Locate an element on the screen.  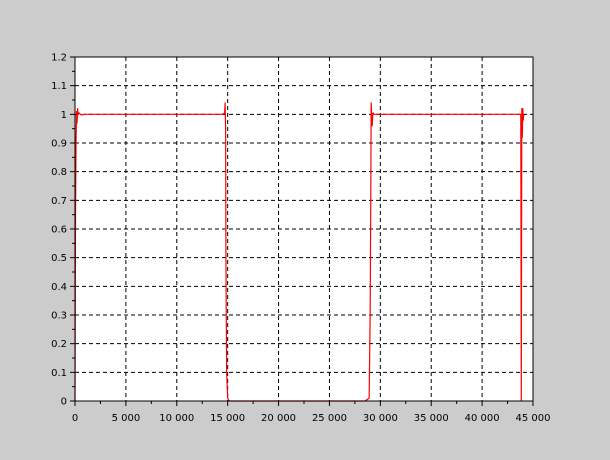
y-tick-label: 1.2 is located at coordinates (59, 58).